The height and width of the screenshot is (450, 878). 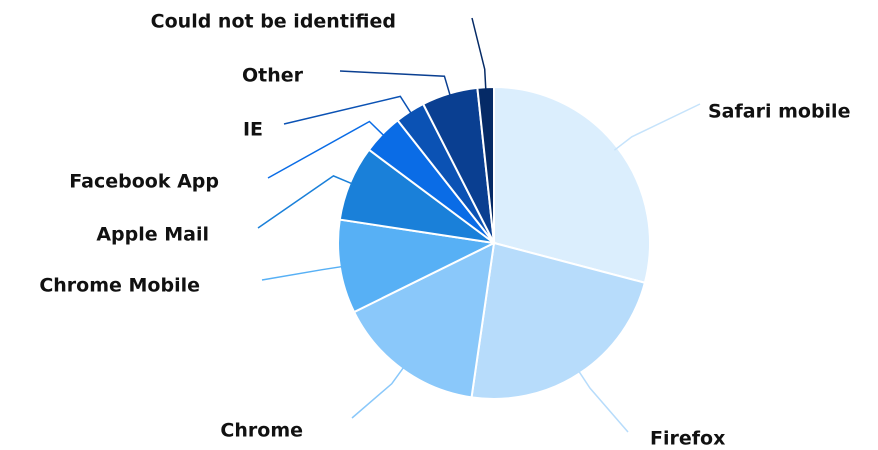 I want to click on slice-label: Chrome, so click(x=261, y=431).